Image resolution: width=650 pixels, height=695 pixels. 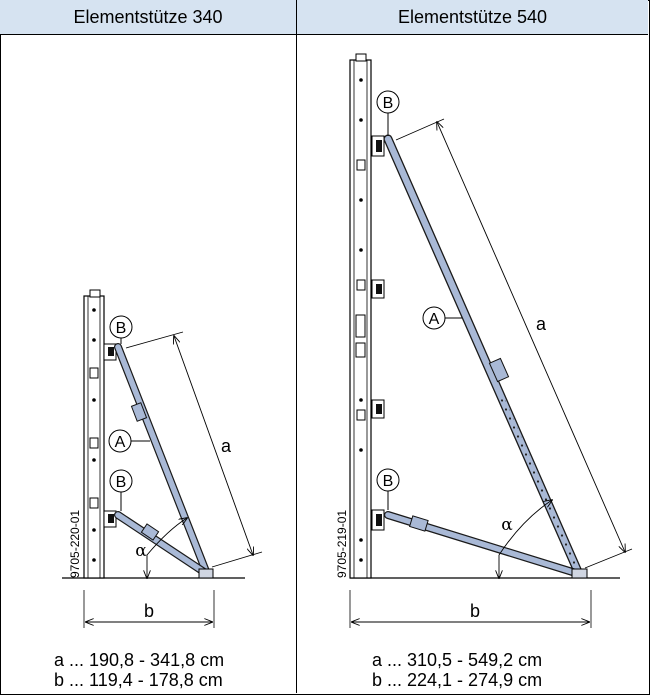 I want to click on dimension-a, so click(x=194, y=449).